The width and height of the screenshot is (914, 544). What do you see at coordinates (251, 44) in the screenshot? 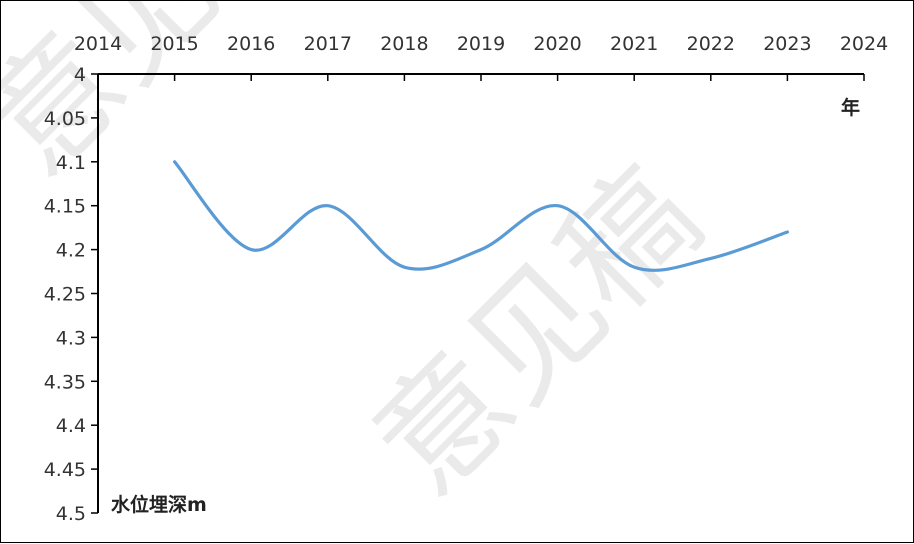
I see `x-tick-label: 2016` at bounding box center [251, 44].